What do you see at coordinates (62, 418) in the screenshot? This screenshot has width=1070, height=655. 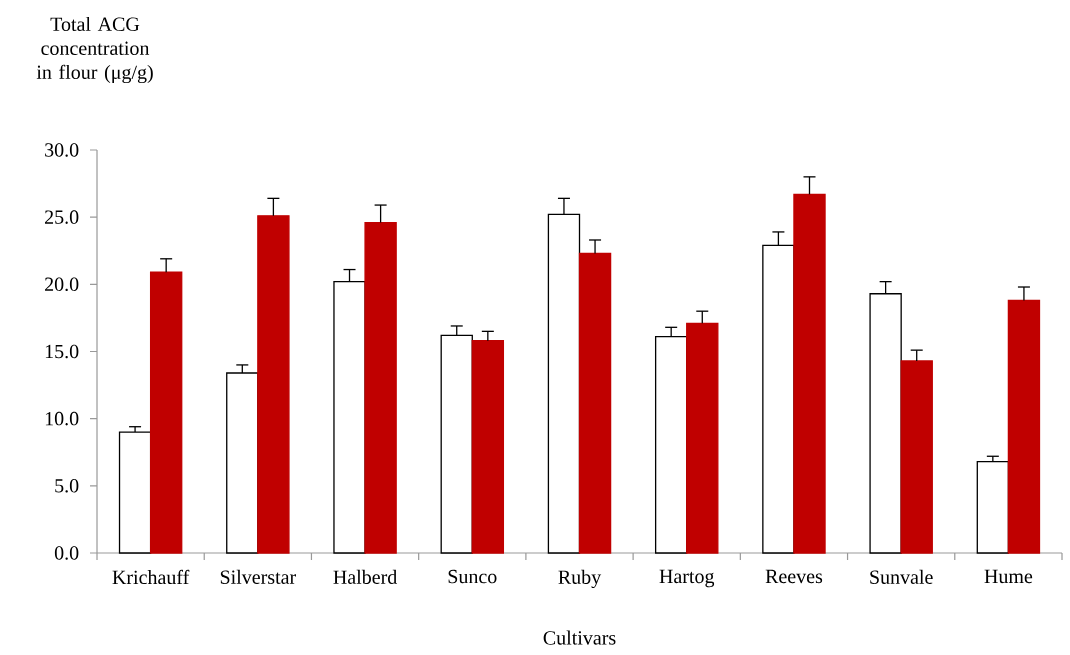 I see `y-tick-label: 10.0` at bounding box center [62, 418].